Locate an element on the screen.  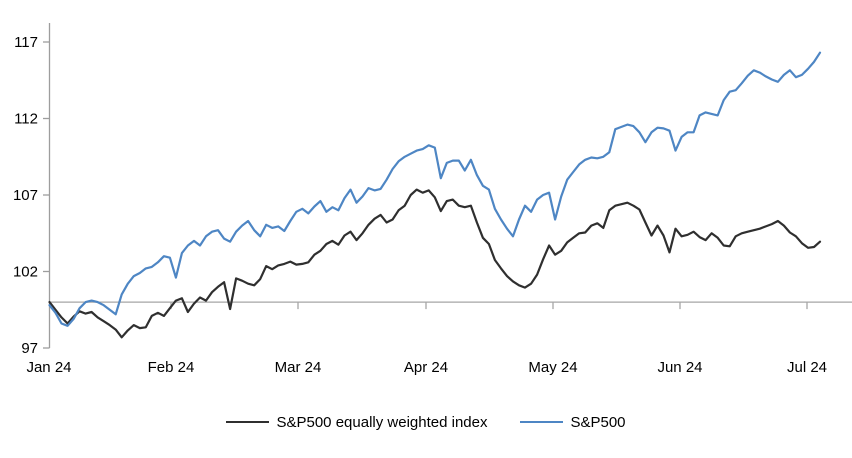
y-tick-label: 117 is located at coordinates (26, 42).